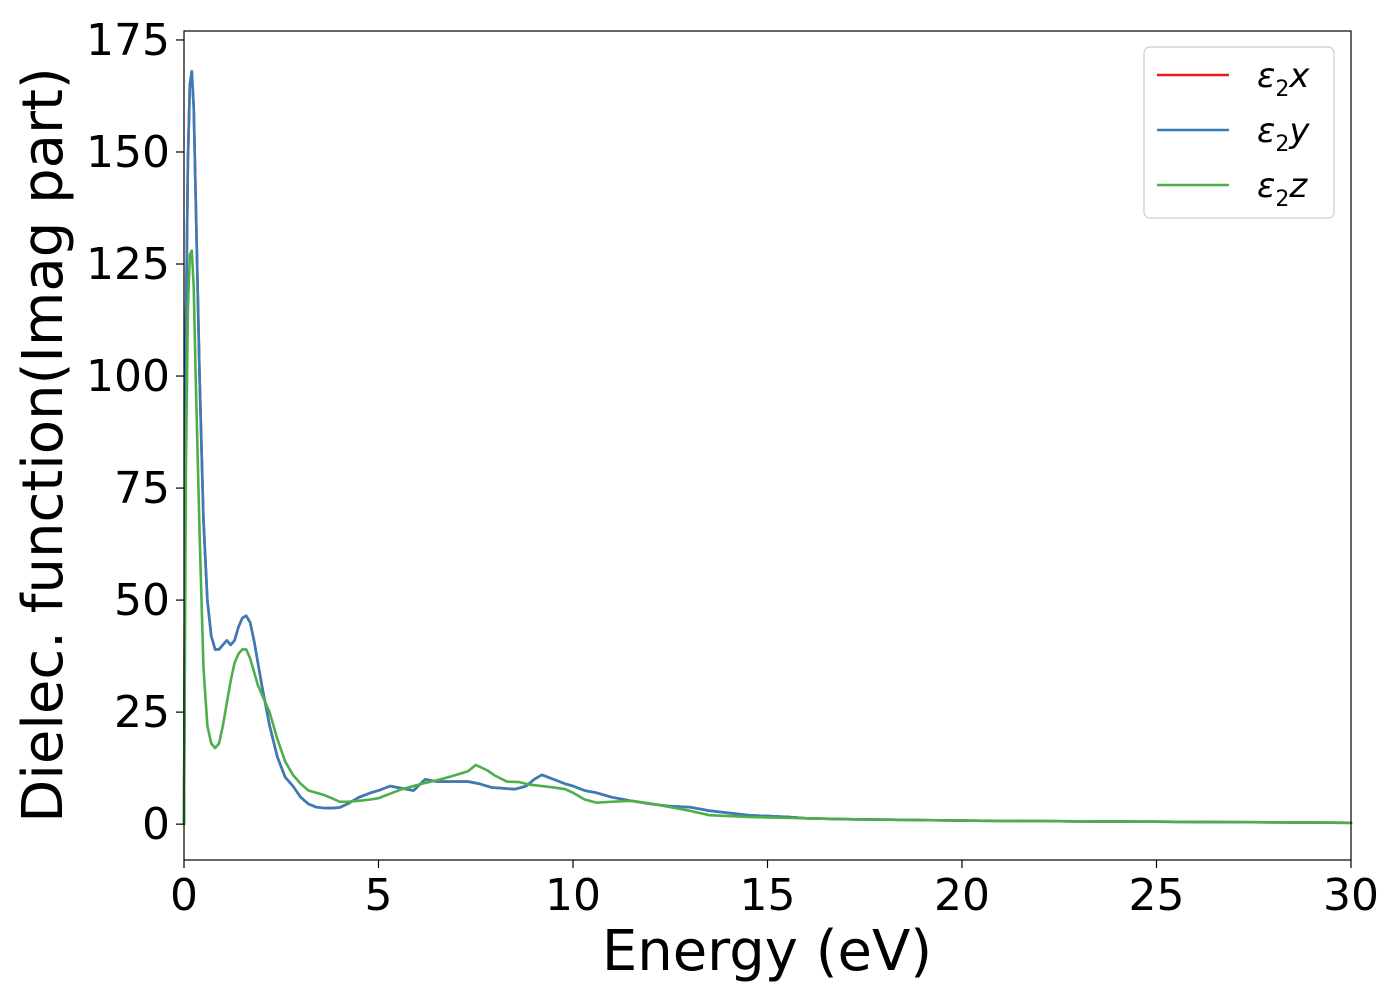 This screenshot has width=1400, height=1004. Describe the element at coordinates (1157, 895) in the screenshot. I see `x-tick-label: 25` at that location.